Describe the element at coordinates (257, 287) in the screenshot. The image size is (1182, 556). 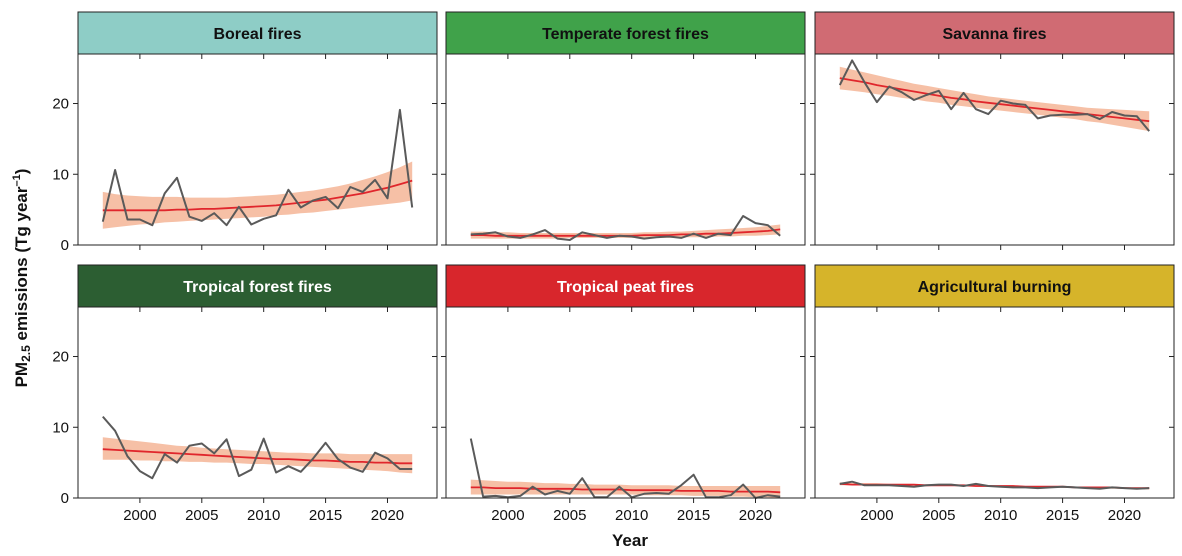
I see `panel-title: Tropical forest fires` at that location.